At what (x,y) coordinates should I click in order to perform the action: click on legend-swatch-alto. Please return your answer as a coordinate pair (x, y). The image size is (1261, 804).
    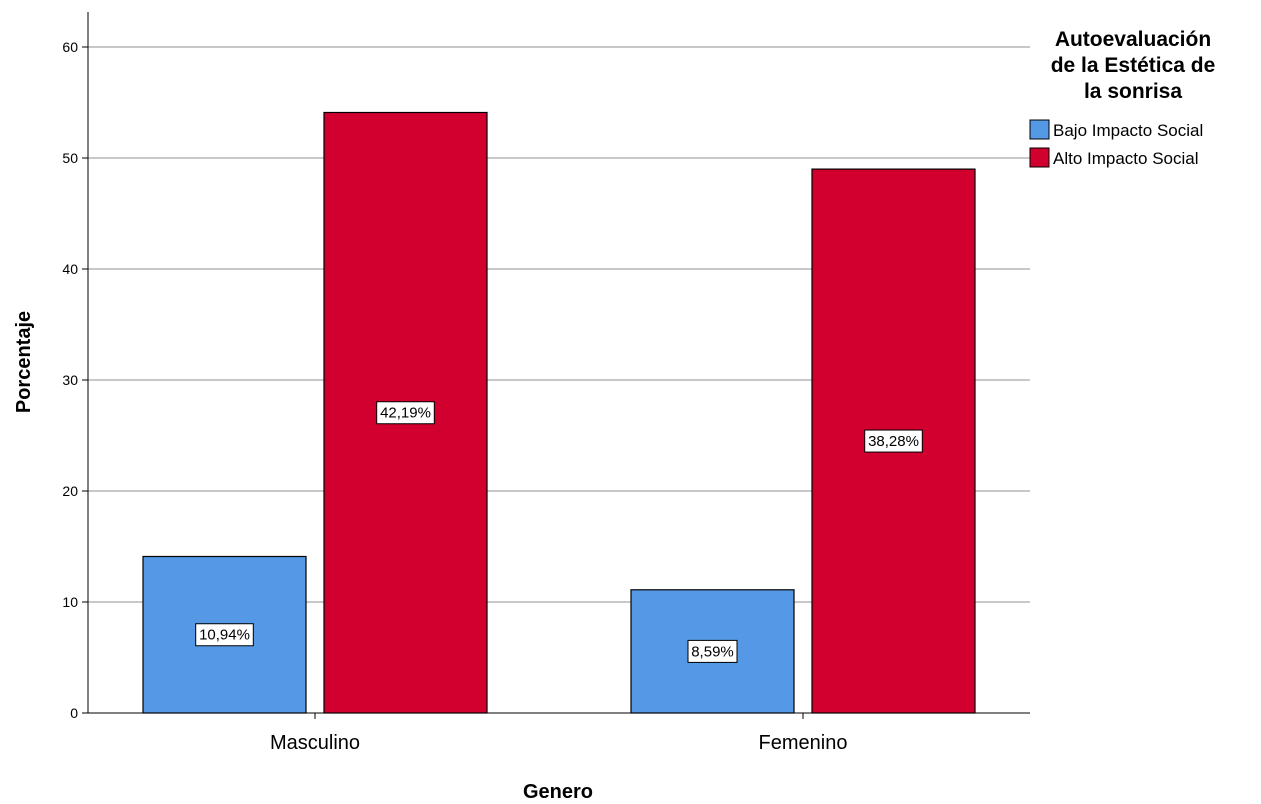
    Looking at the image, I should click on (1039, 157).